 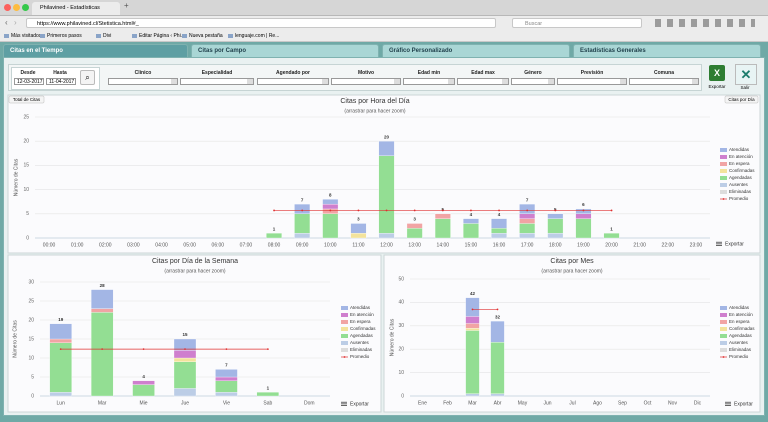 I want to click on desde-input: 12-03-2017, so click(x=29, y=81).